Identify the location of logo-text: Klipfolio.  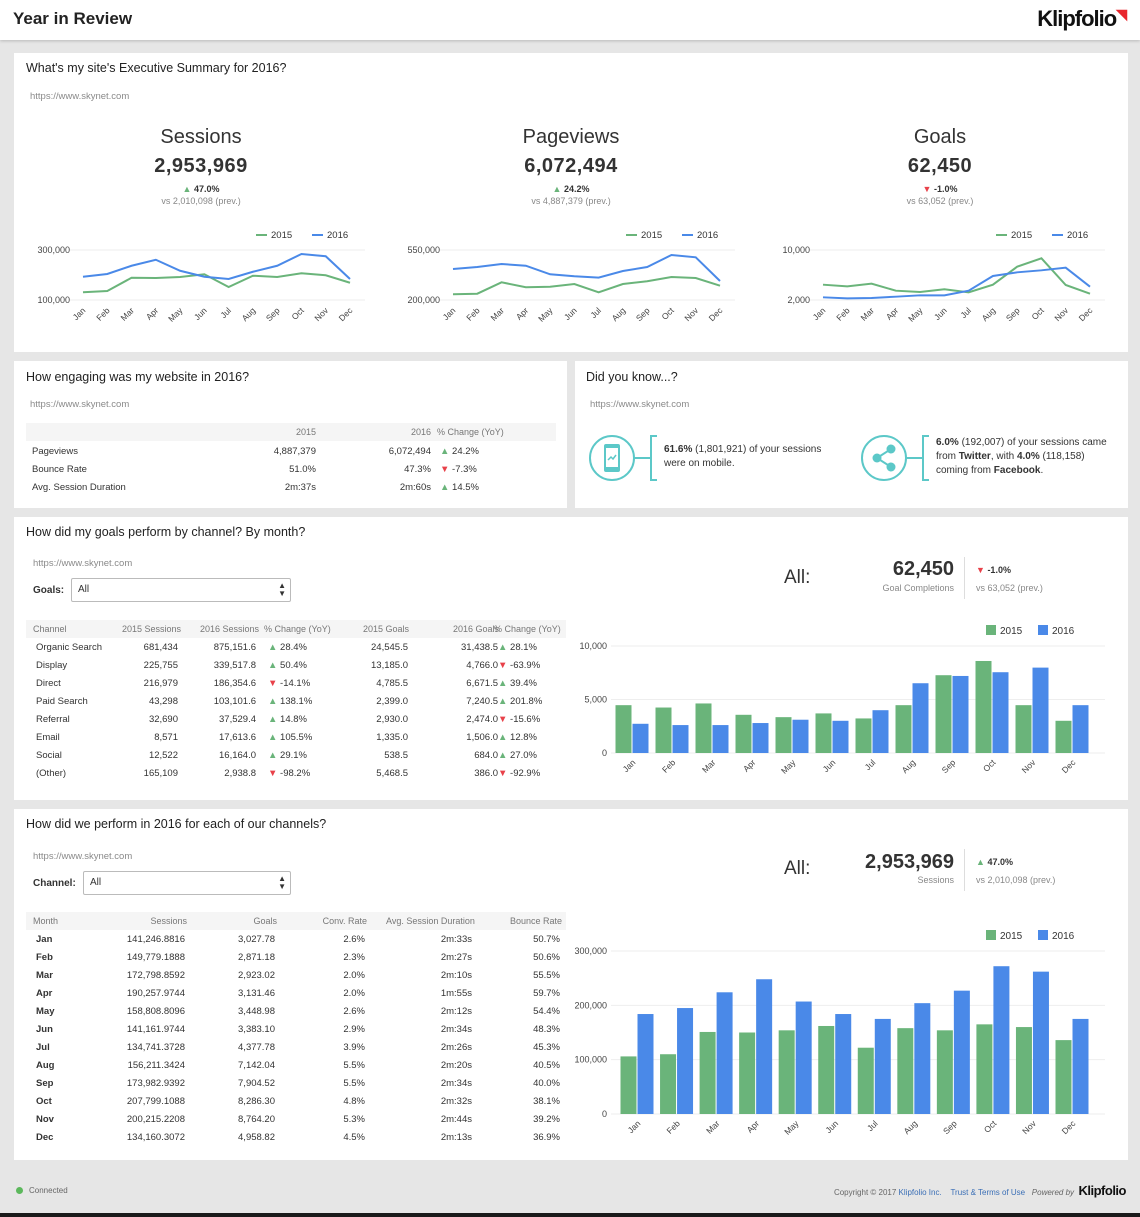
(1077, 18).